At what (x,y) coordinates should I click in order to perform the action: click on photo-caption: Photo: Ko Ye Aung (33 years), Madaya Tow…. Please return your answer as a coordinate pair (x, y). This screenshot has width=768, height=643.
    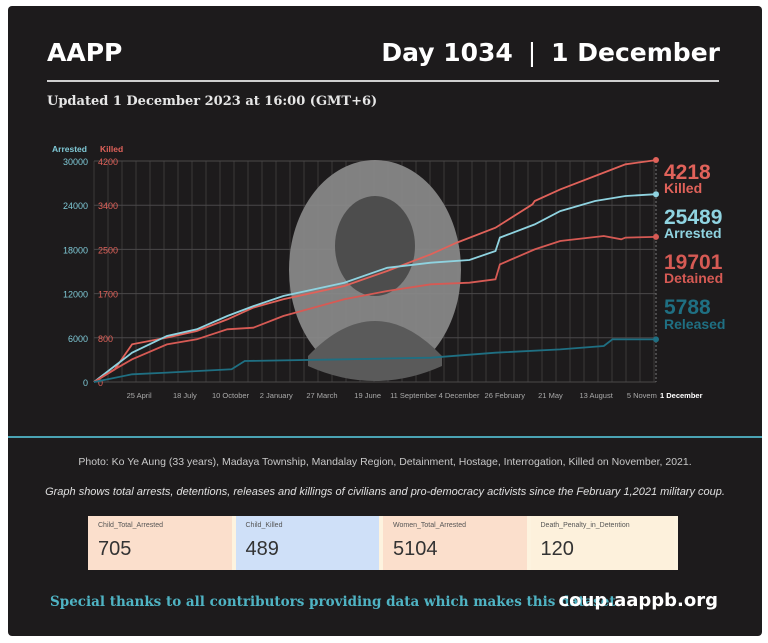
    Looking at the image, I should click on (385, 462).